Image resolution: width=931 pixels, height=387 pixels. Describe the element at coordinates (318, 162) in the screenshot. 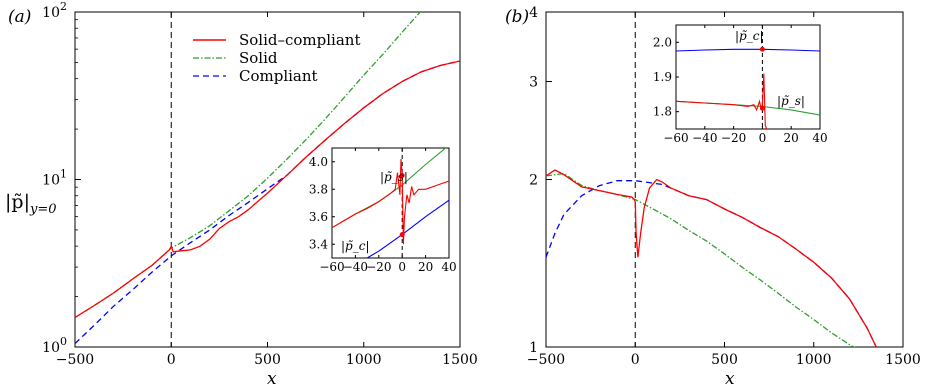

I see `panel-a-inset-y-tick-label: 4.0` at that location.